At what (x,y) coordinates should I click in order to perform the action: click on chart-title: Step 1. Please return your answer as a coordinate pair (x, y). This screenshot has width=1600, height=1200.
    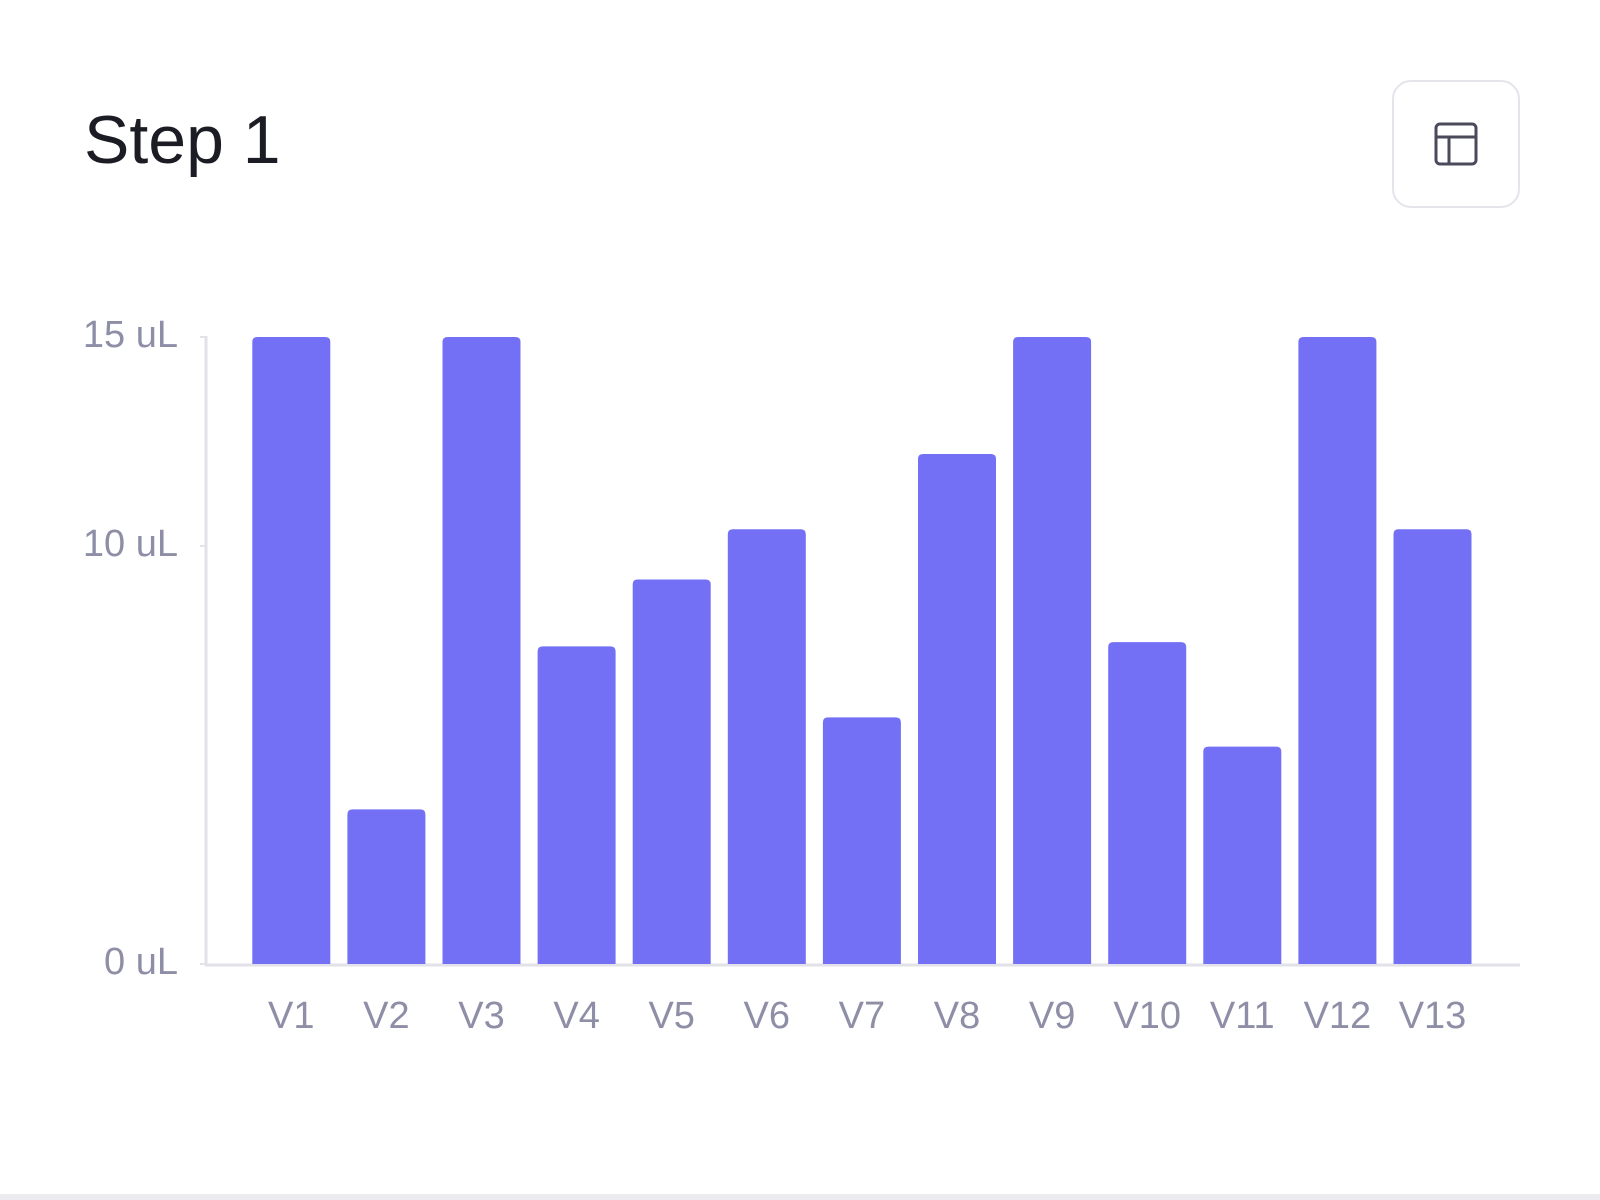
    Looking at the image, I should click on (182, 140).